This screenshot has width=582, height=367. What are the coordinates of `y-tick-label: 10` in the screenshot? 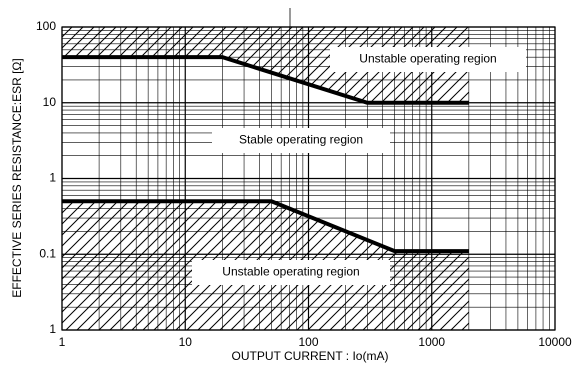 It's located at (50, 102).